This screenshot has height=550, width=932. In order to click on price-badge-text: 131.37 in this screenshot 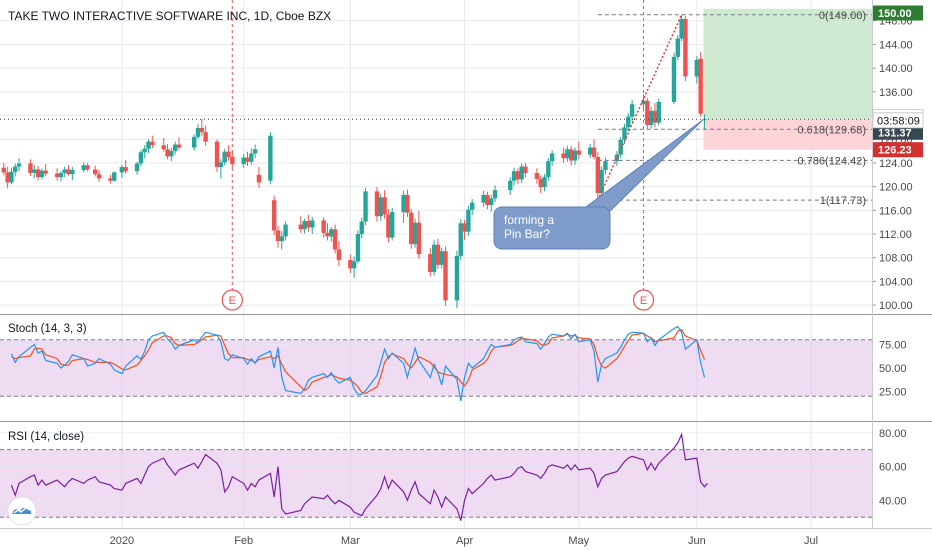, I will do `click(895, 133)`.